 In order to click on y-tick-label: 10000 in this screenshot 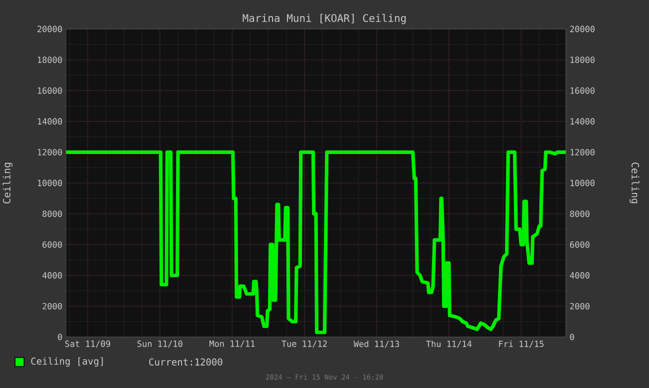, I will do `click(50, 183)`.